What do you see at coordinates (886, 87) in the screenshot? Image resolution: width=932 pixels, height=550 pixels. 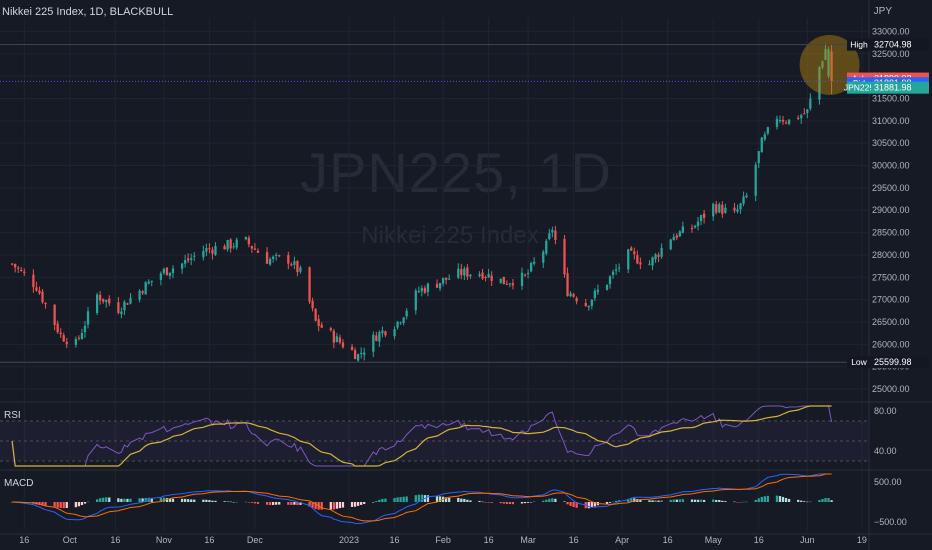 I see `symbol-tag: JPN225 31881.98` at bounding box center [886, 87].